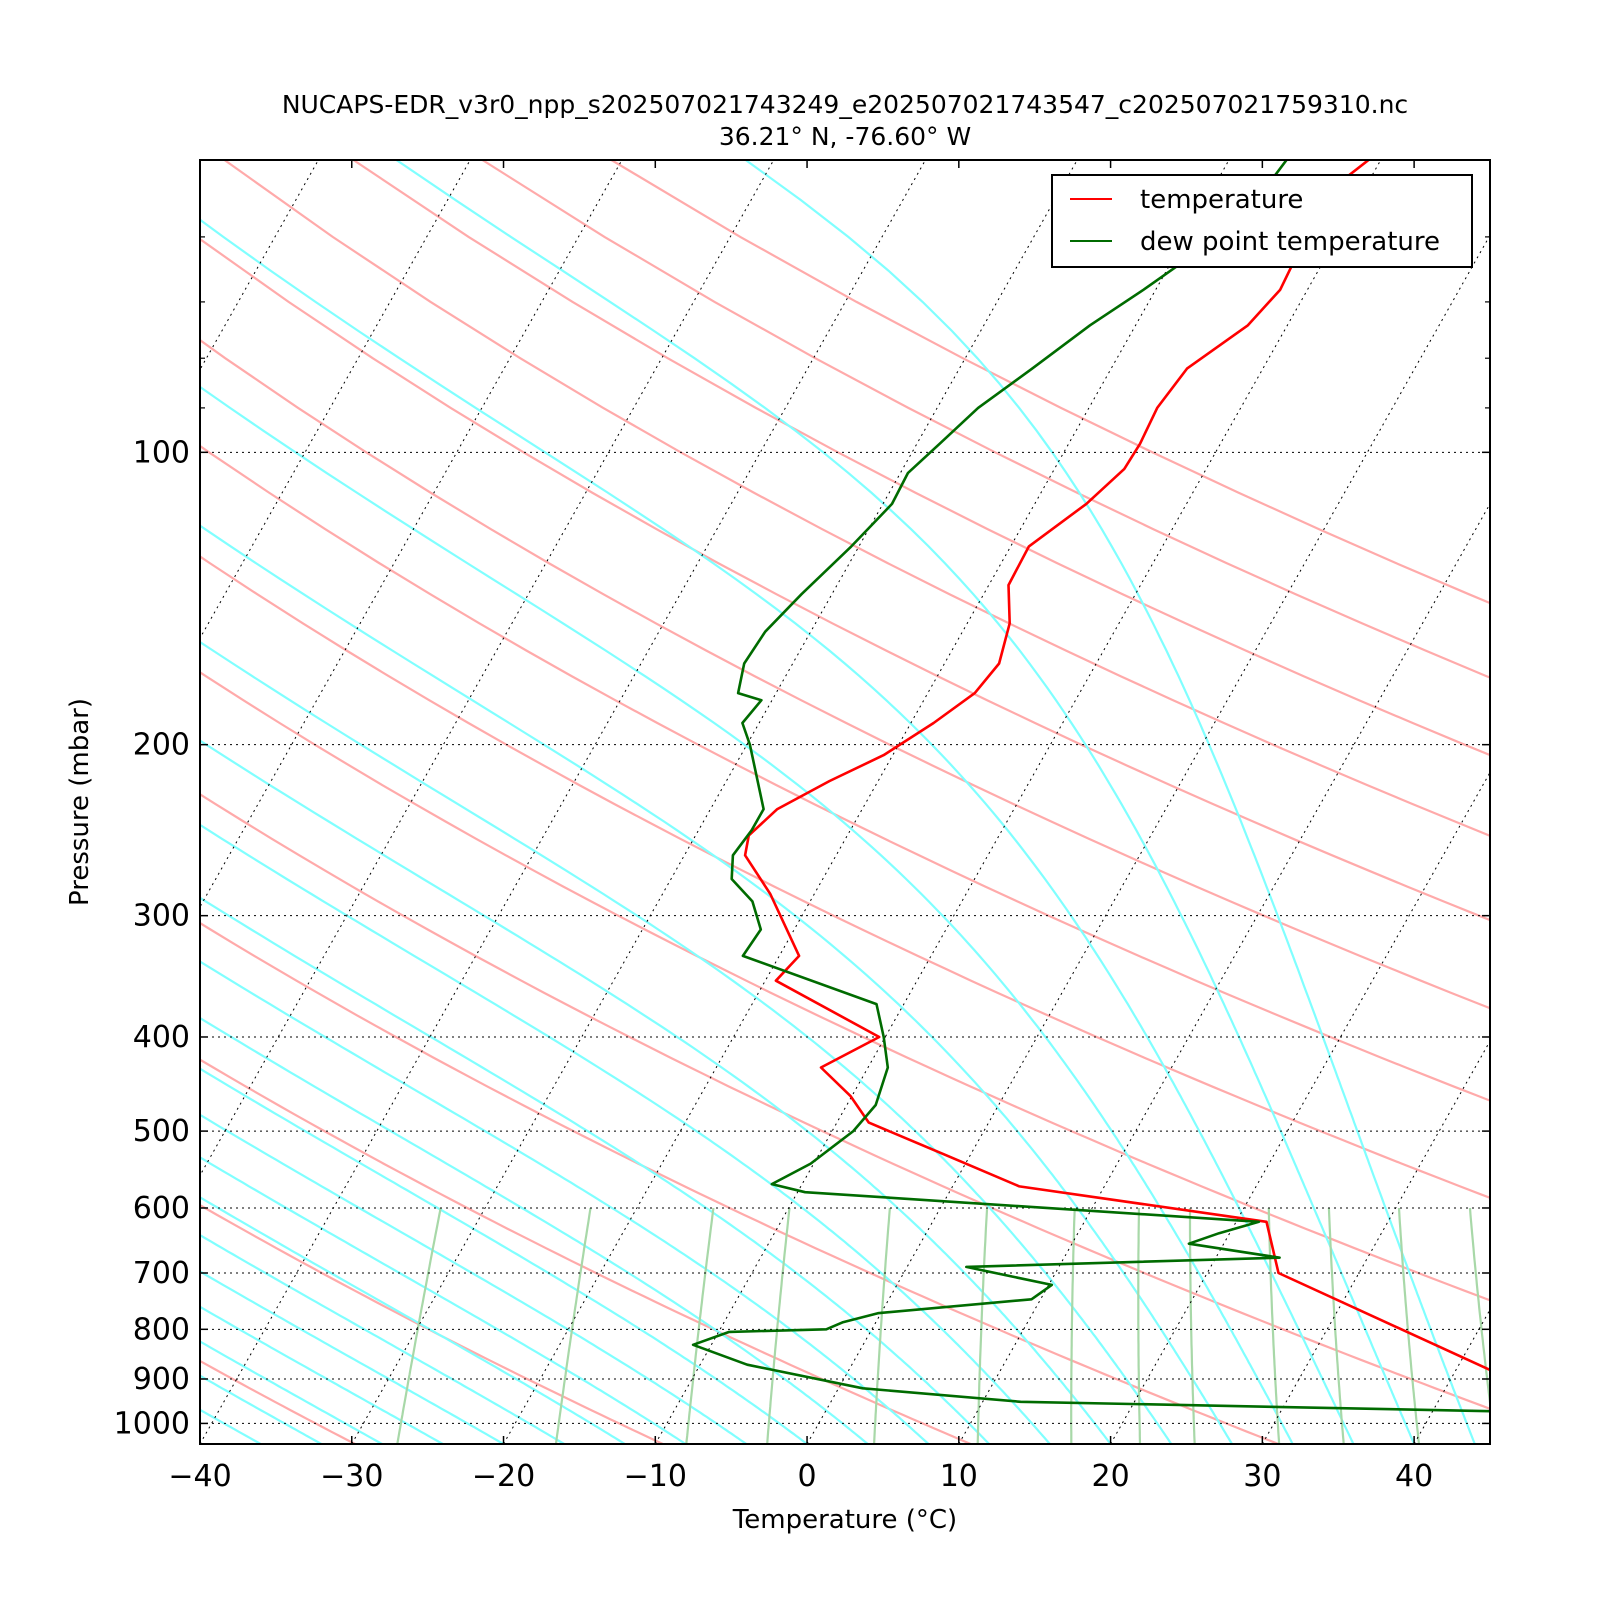  Describe the element at coordinates (845, 136) in the screenshot. I see `chart-subtitle: 36.21° N, -76.60° W` at that location.